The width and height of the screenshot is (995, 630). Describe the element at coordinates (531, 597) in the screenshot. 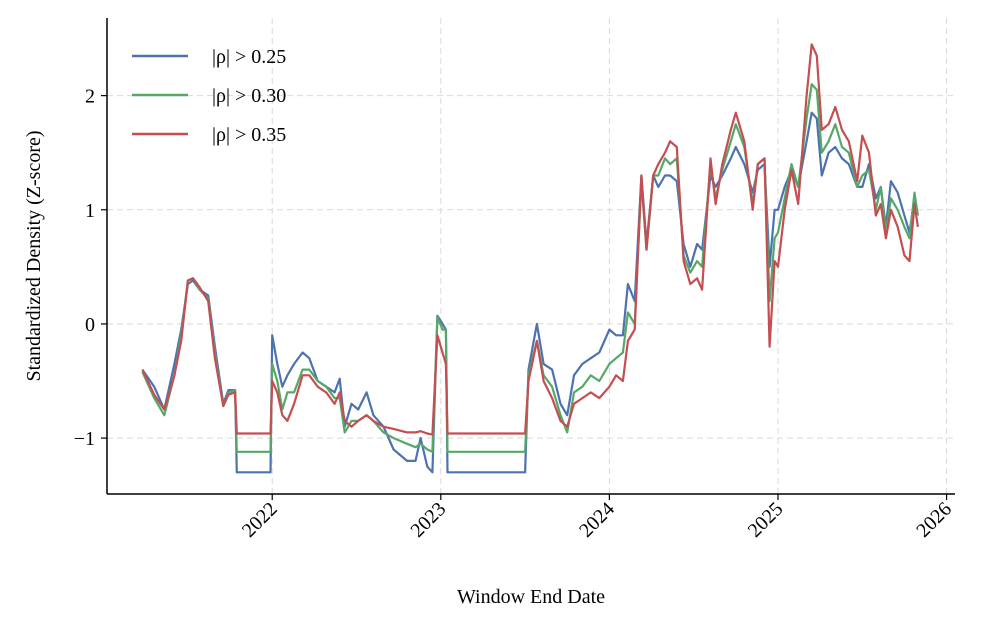

I see `x-axis-label: Window End Date` at that location.